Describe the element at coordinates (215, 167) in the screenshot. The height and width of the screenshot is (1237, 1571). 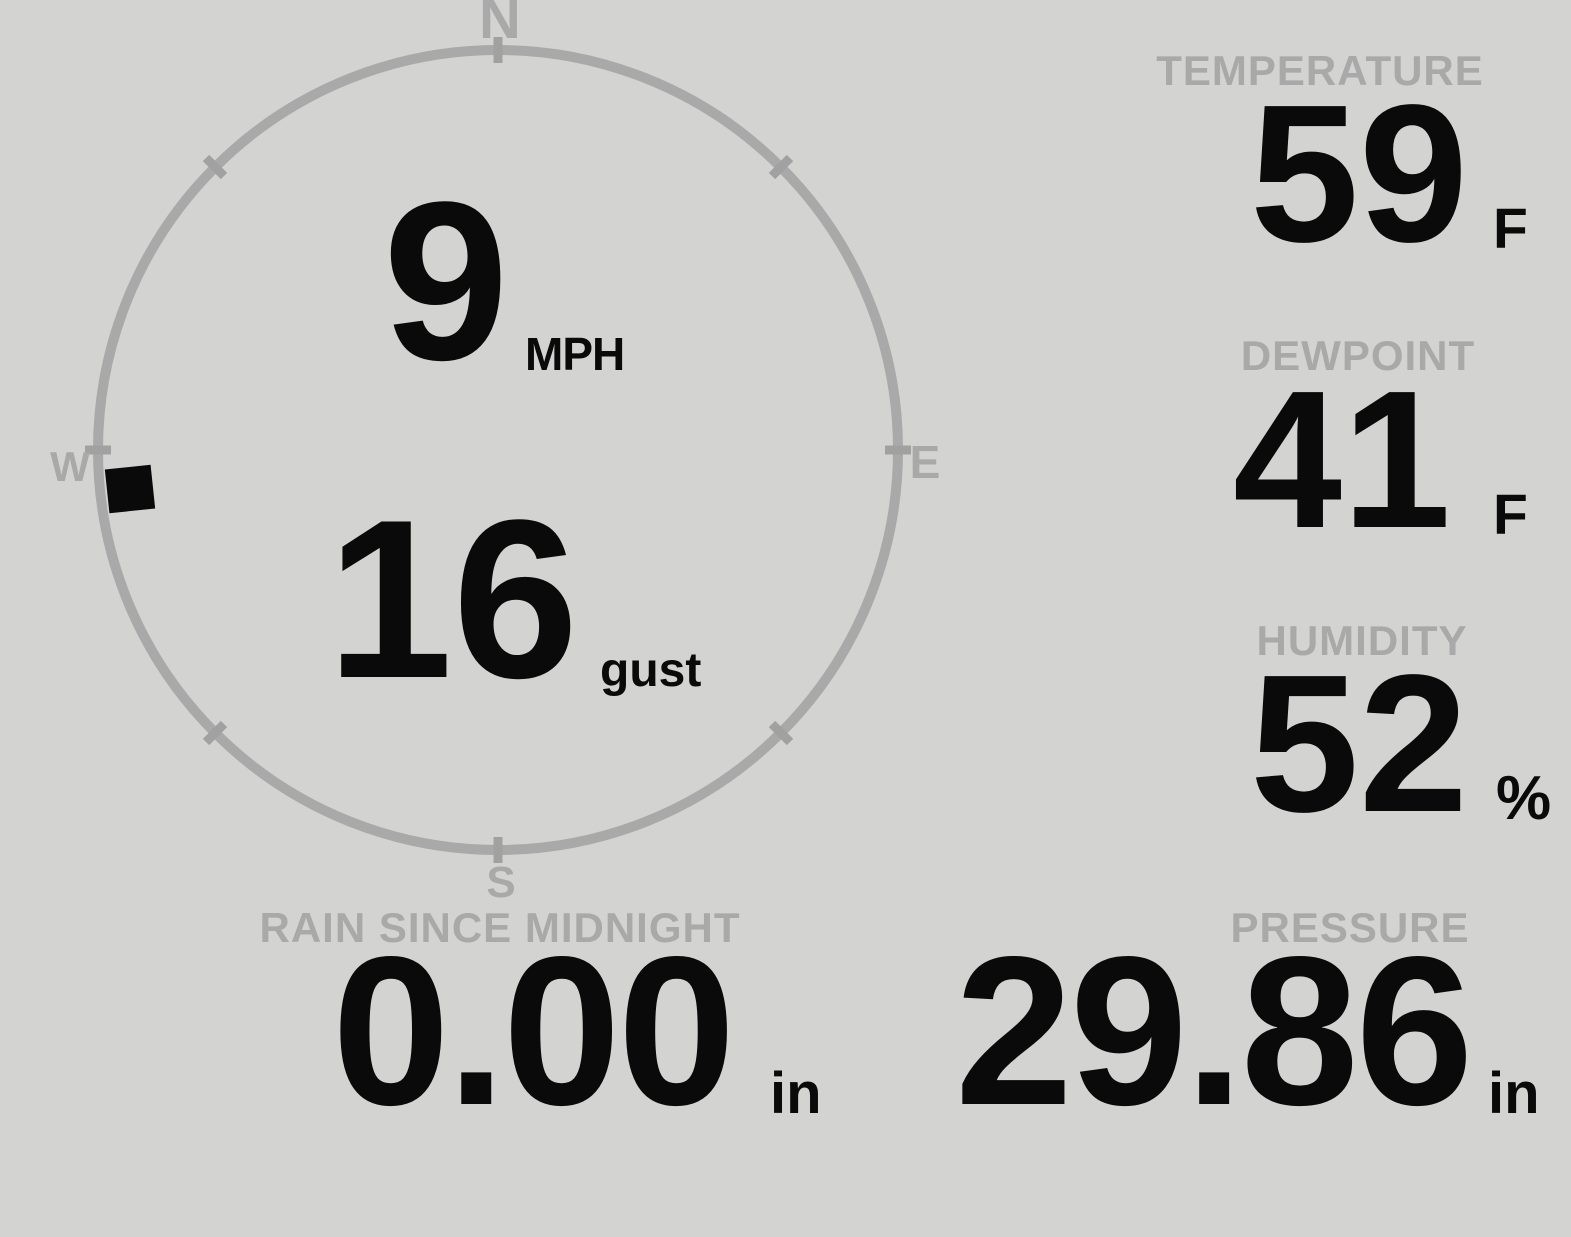
I see `tick-northwest` at that location.